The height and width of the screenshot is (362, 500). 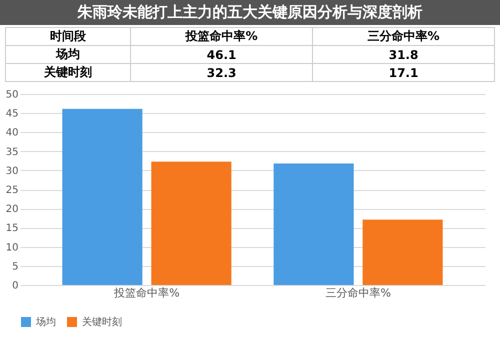 I want to click on data-label: 17.1, so click(x=403, y=73).